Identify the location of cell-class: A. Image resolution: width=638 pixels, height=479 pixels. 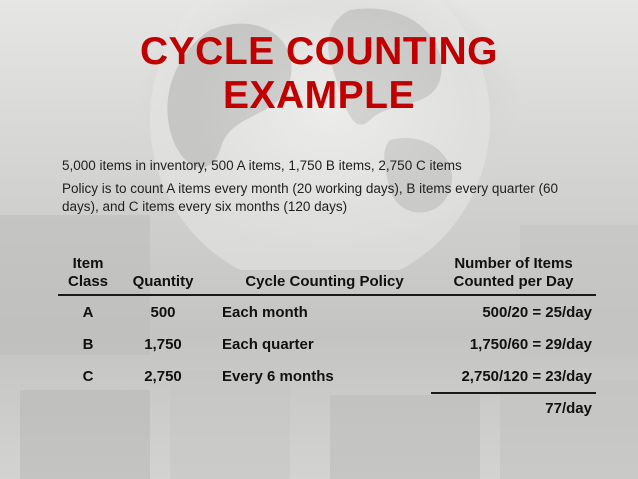
(88, 312).